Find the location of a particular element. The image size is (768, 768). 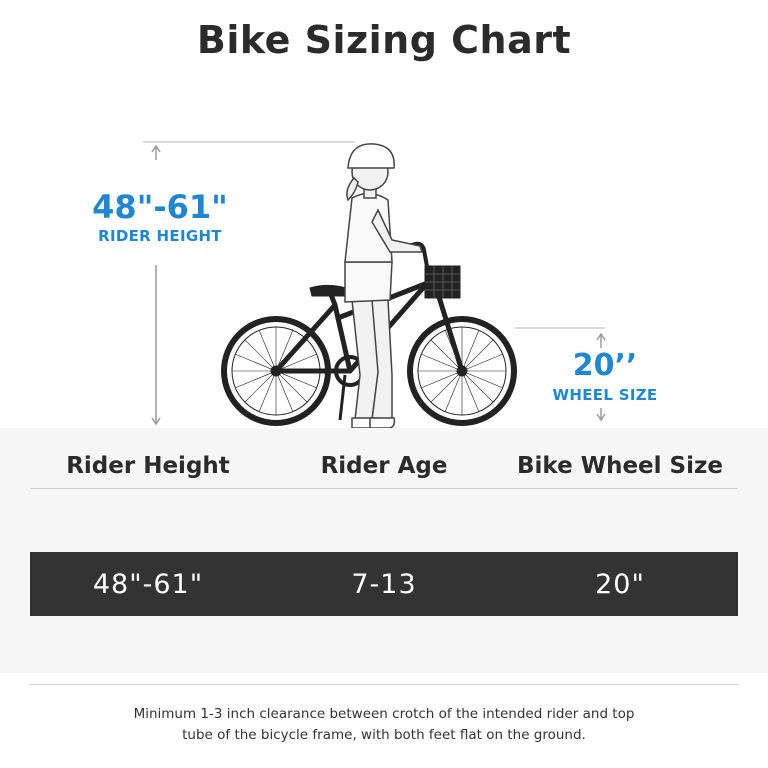

page-title: Bike Sizing Chart is located at coordinates (384, 40).